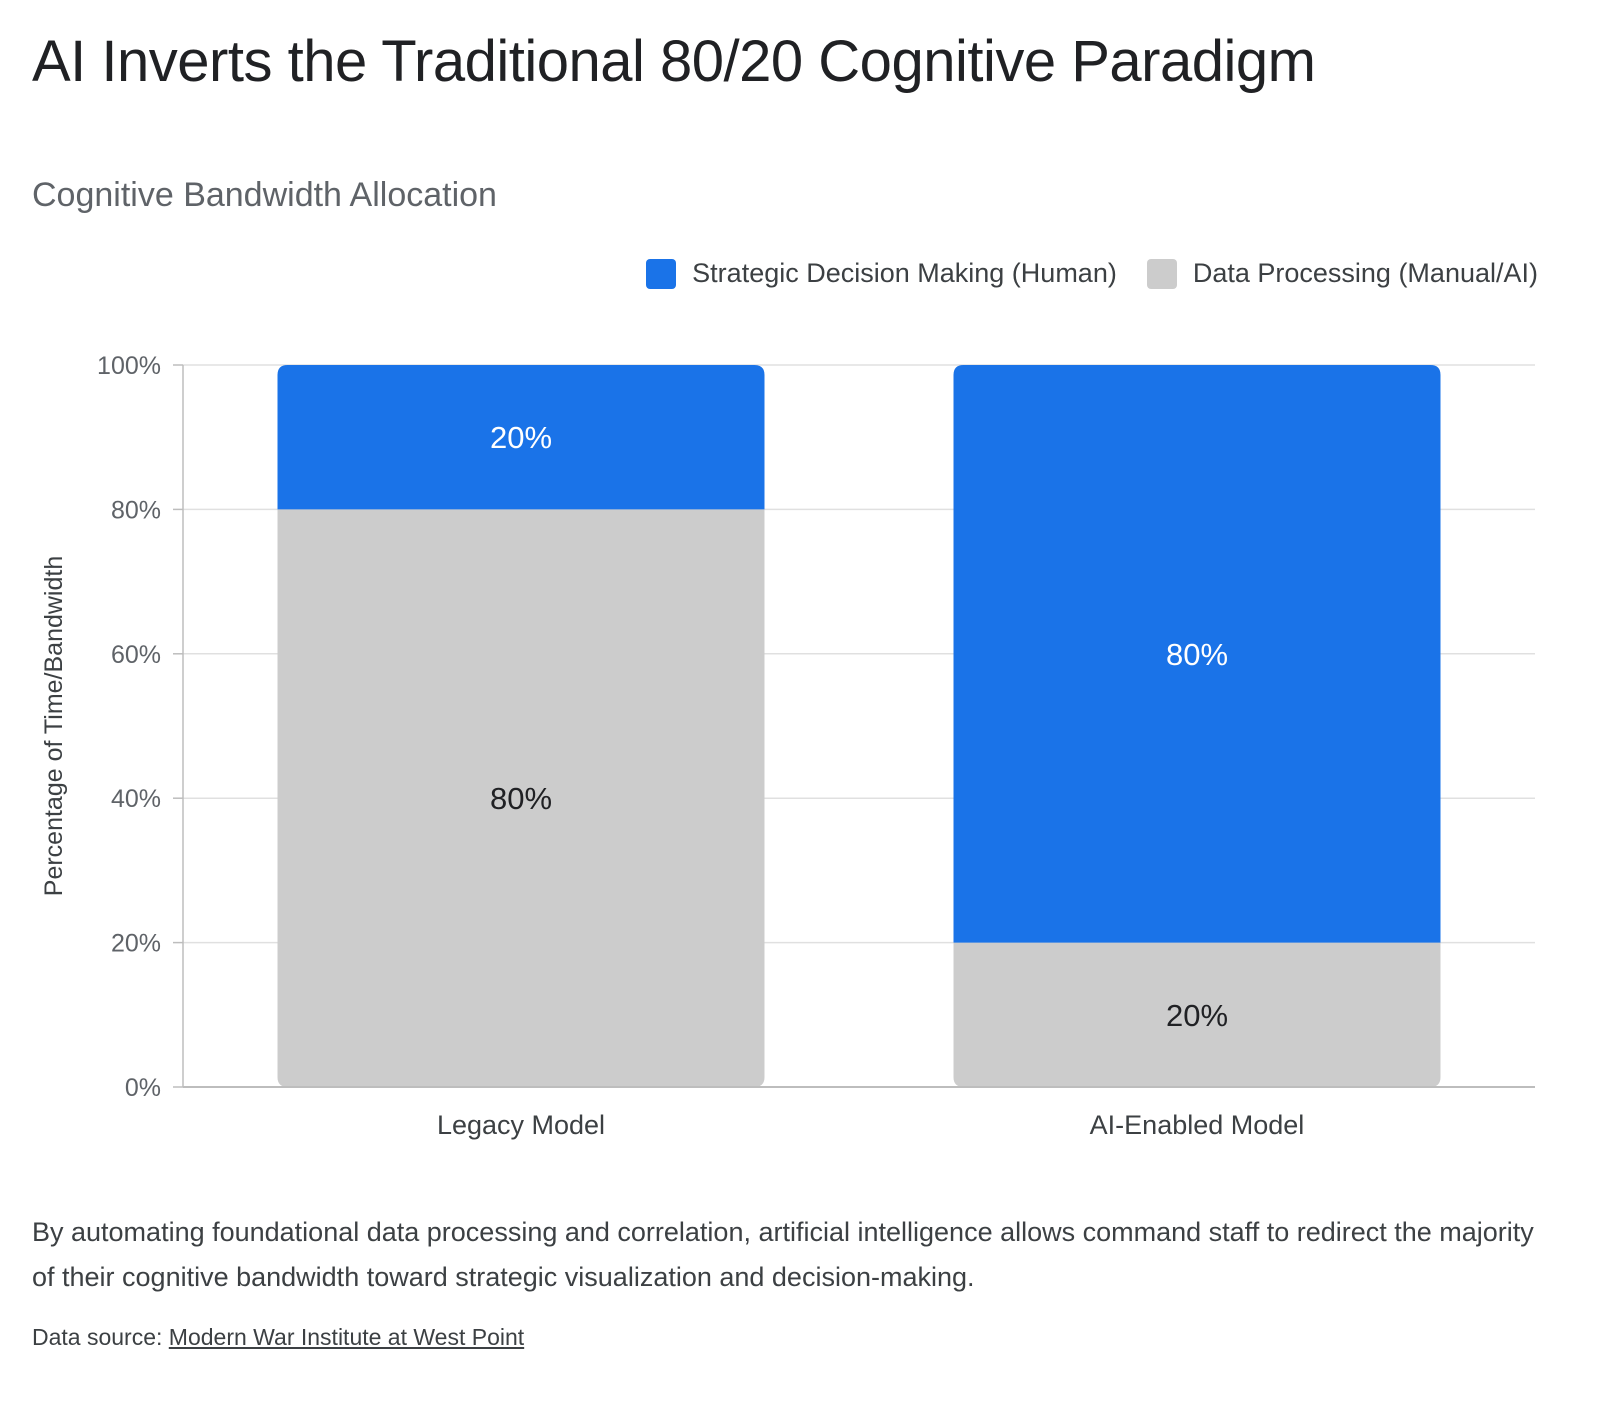 The width and height of the screenshot is (1600, 1414). I want to click on y-tick-label: 40%, so click(136, 799).